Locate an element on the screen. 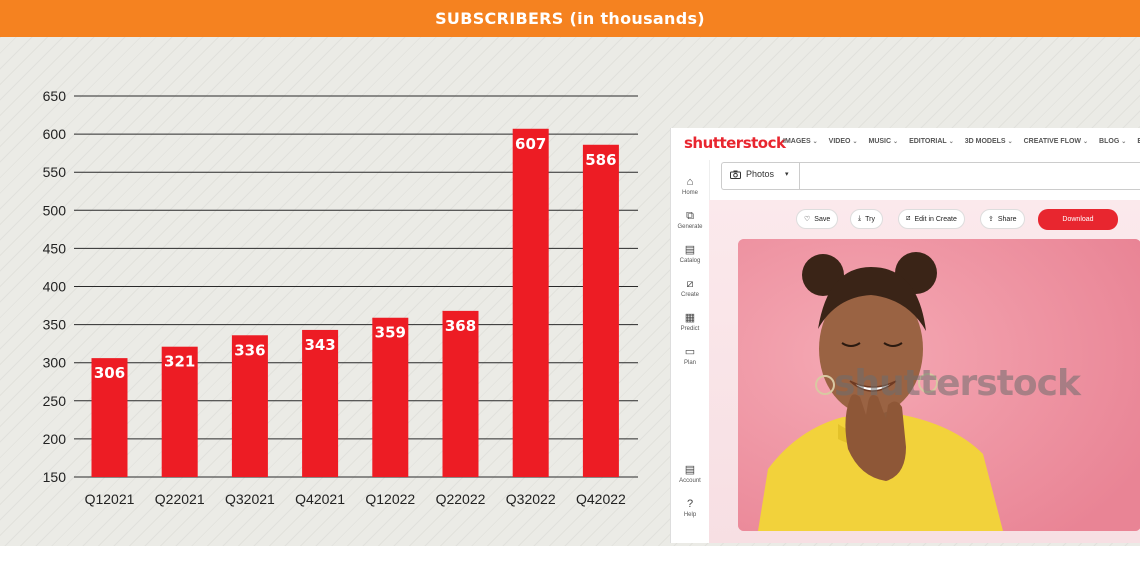  bar-value-label: 359 is located at coordinates (390, 333).